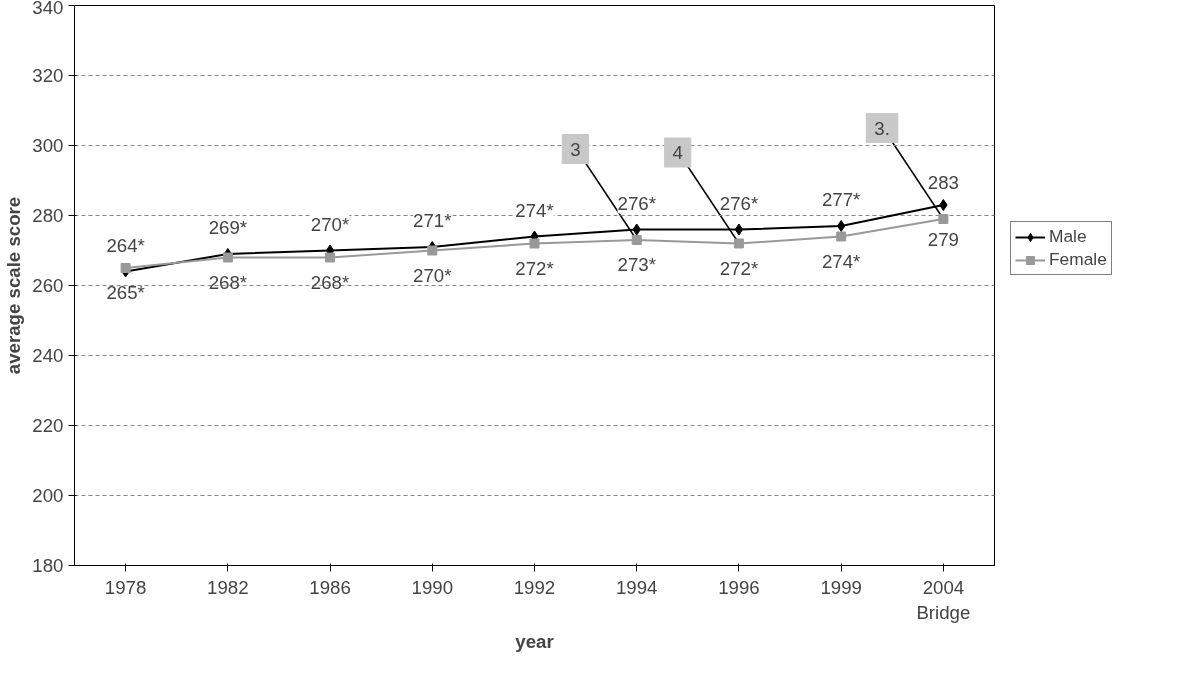 Image resolution: width=1194 pixels, height=683 pixels. What do you see at coordinates (125, 292) in the screenshot?
I see `data-label: 265*` at bounding box center [125, 292].